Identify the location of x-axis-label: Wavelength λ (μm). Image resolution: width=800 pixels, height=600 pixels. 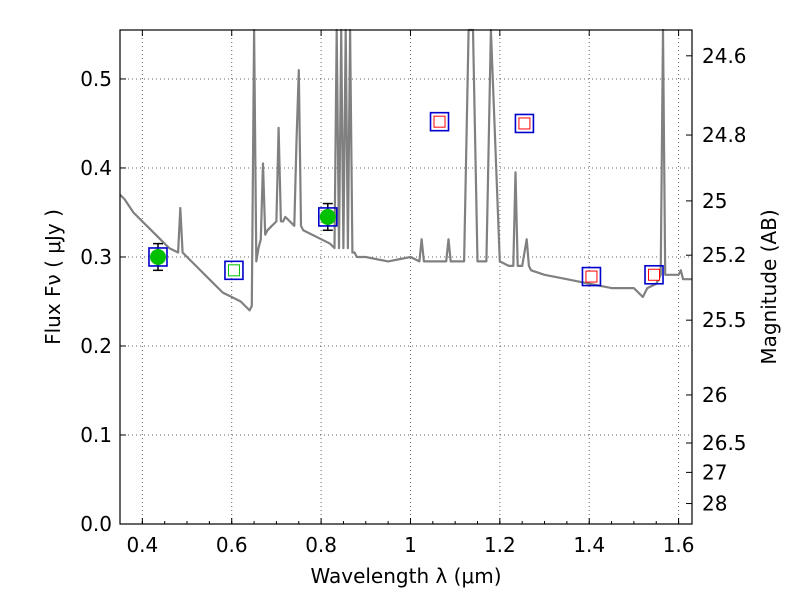
(405, 576).